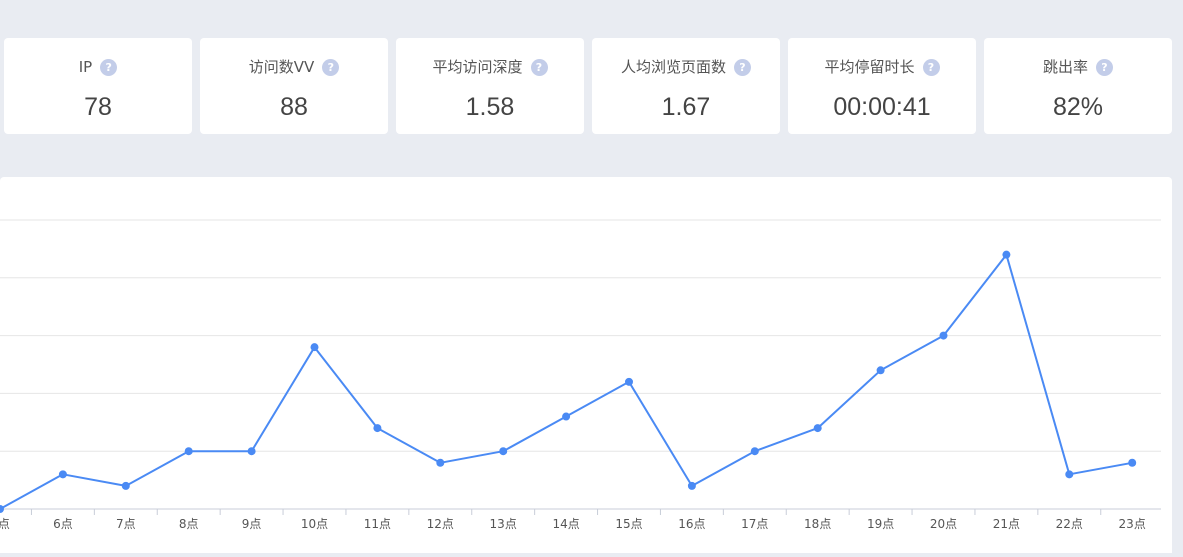  Describe the element at coordinates (490, 107) in the screenshot. I see `stat-value: 1.58` at that location.